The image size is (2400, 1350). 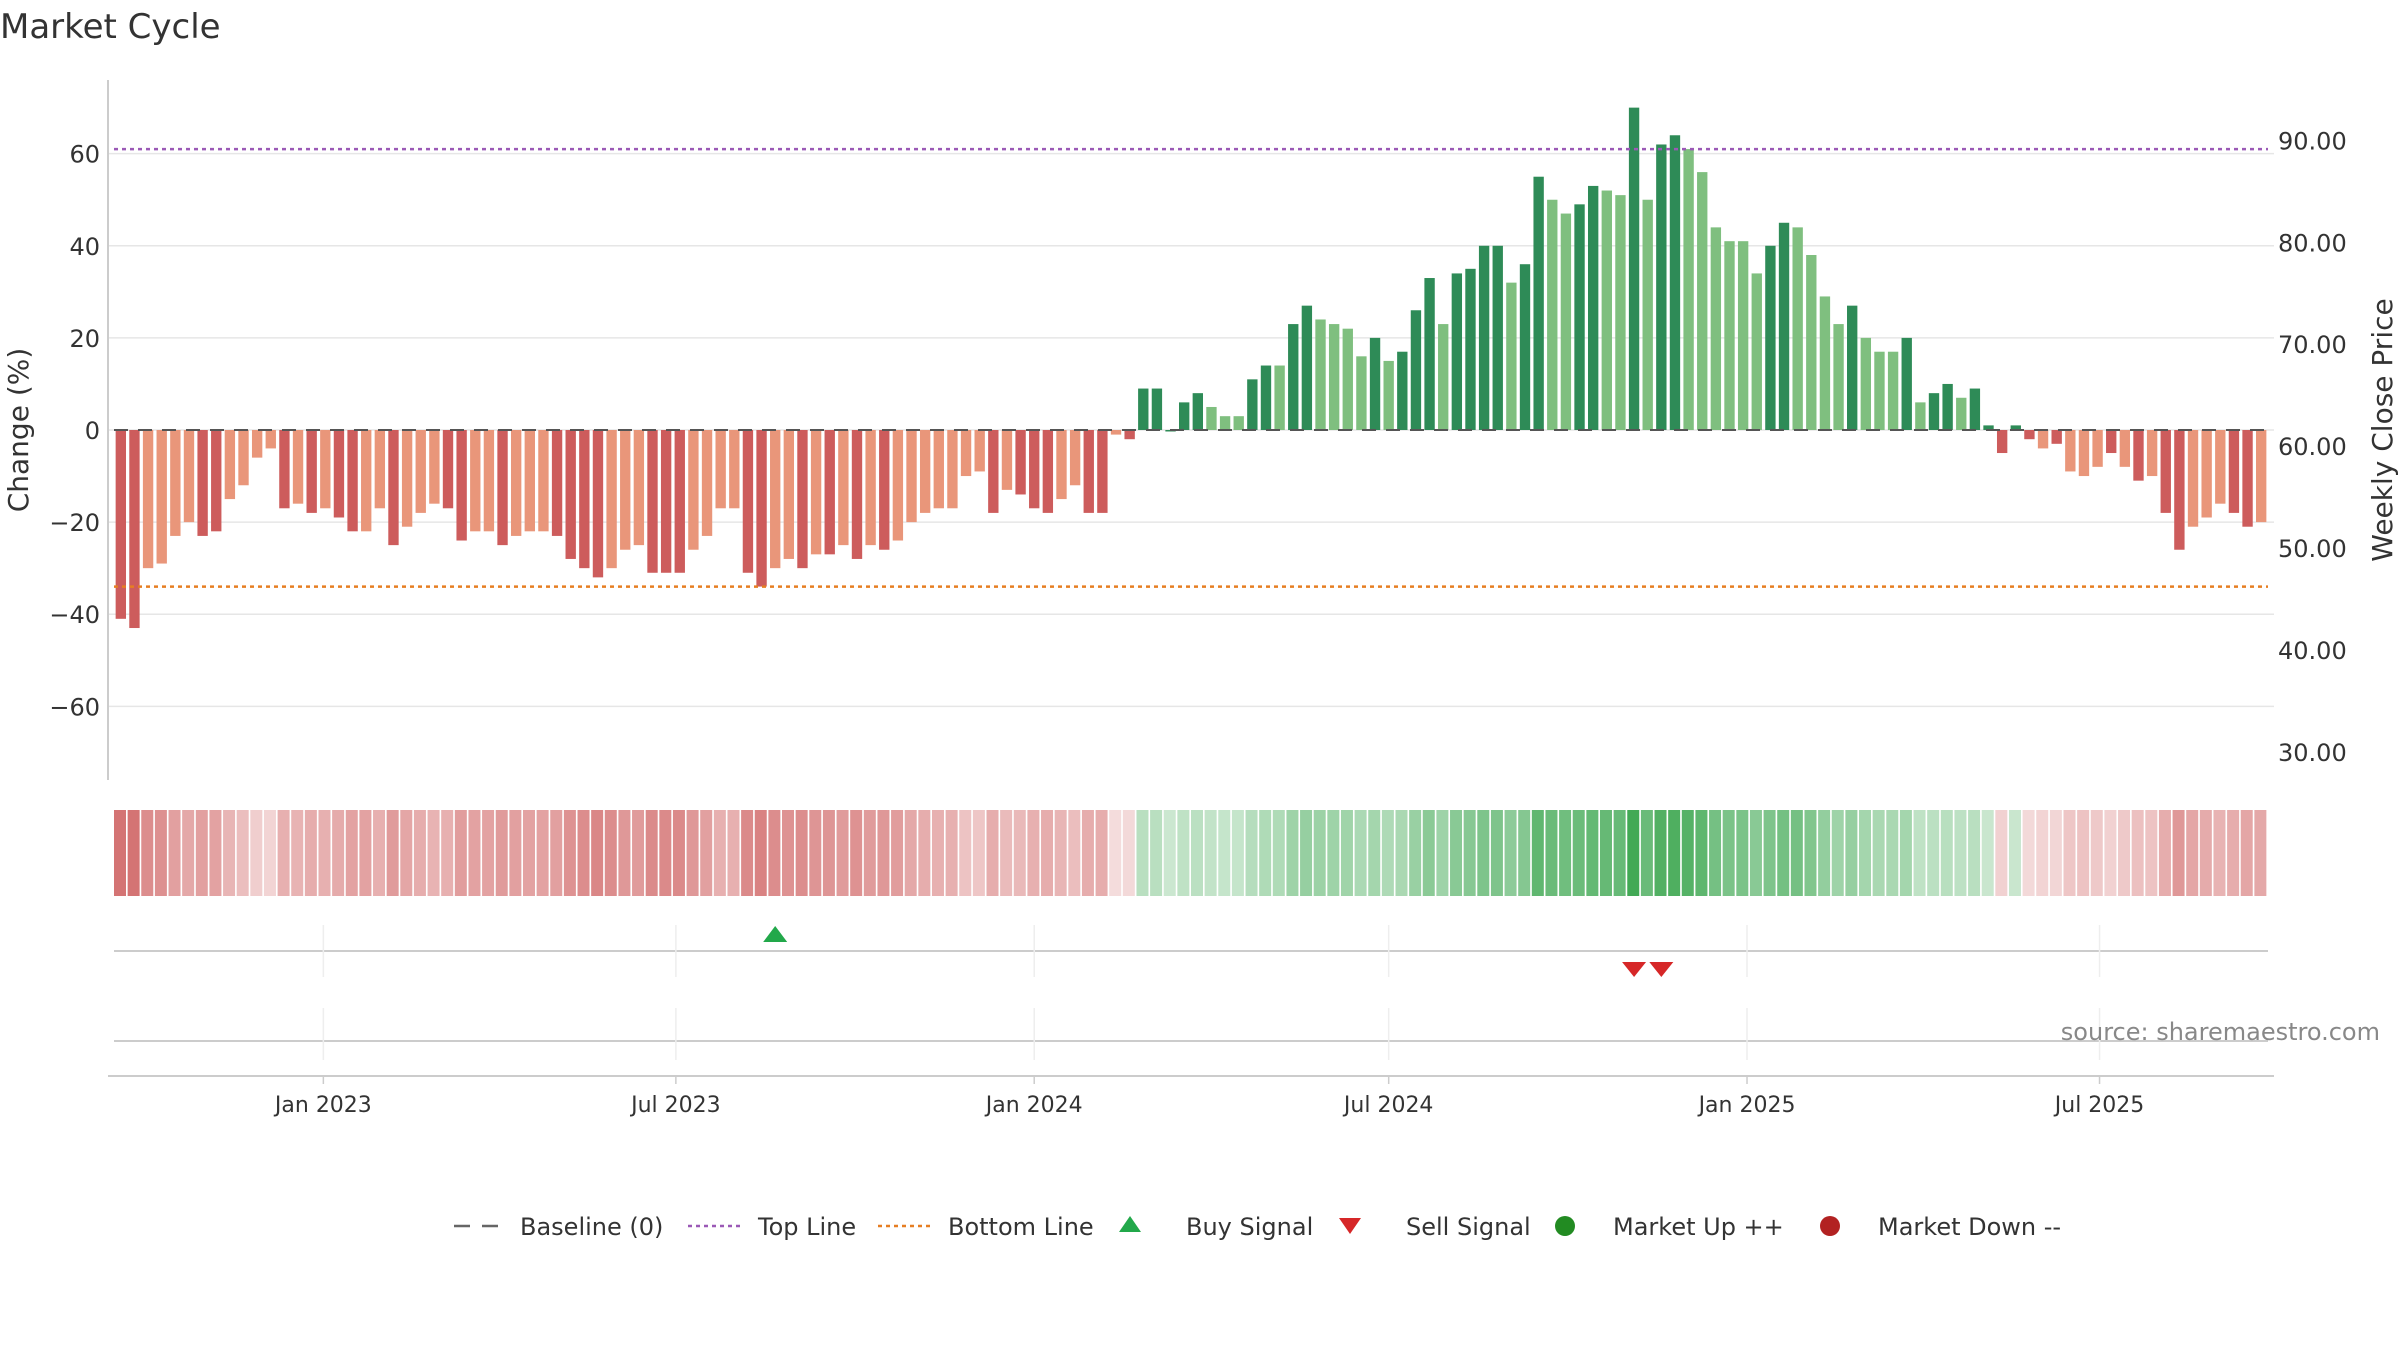 I want to click on legend-item: Sell Signal, so click(x=1435, y=1227).